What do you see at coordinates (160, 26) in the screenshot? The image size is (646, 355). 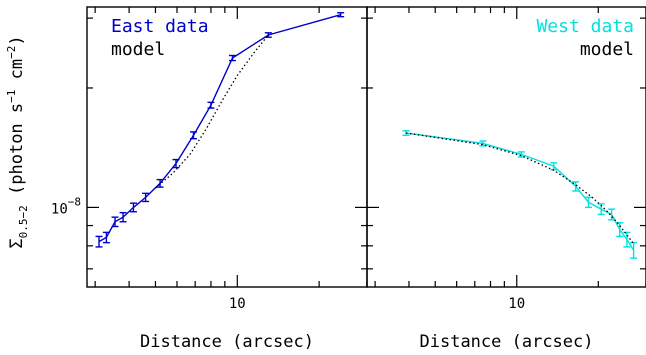 I see `legend-entry: East data` at bounding box center [160, 26].